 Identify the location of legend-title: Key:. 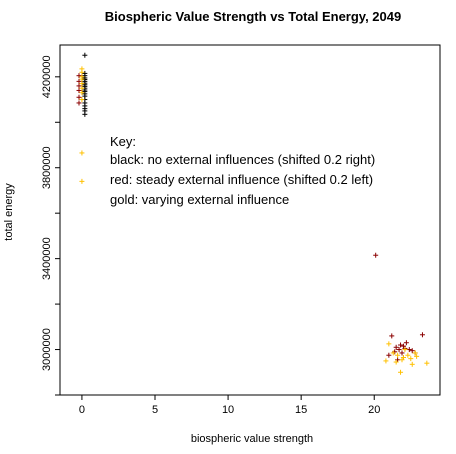
(123, 141).